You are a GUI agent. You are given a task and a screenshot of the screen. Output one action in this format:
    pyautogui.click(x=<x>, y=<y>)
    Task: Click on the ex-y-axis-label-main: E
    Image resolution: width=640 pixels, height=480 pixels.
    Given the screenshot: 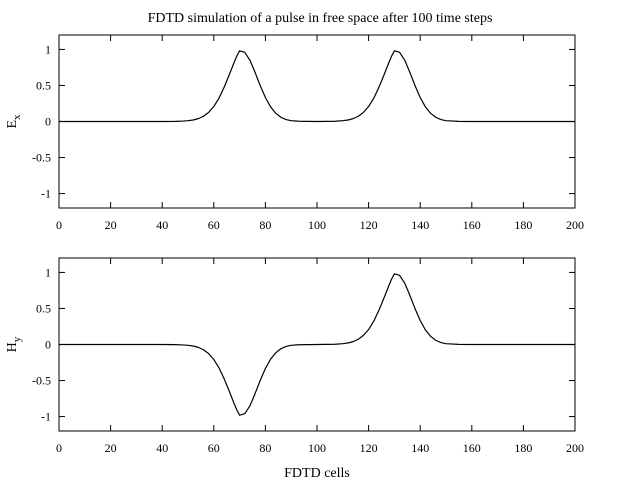 What is the action you would take?
    pyautogui.click(x=12, y=124)
    